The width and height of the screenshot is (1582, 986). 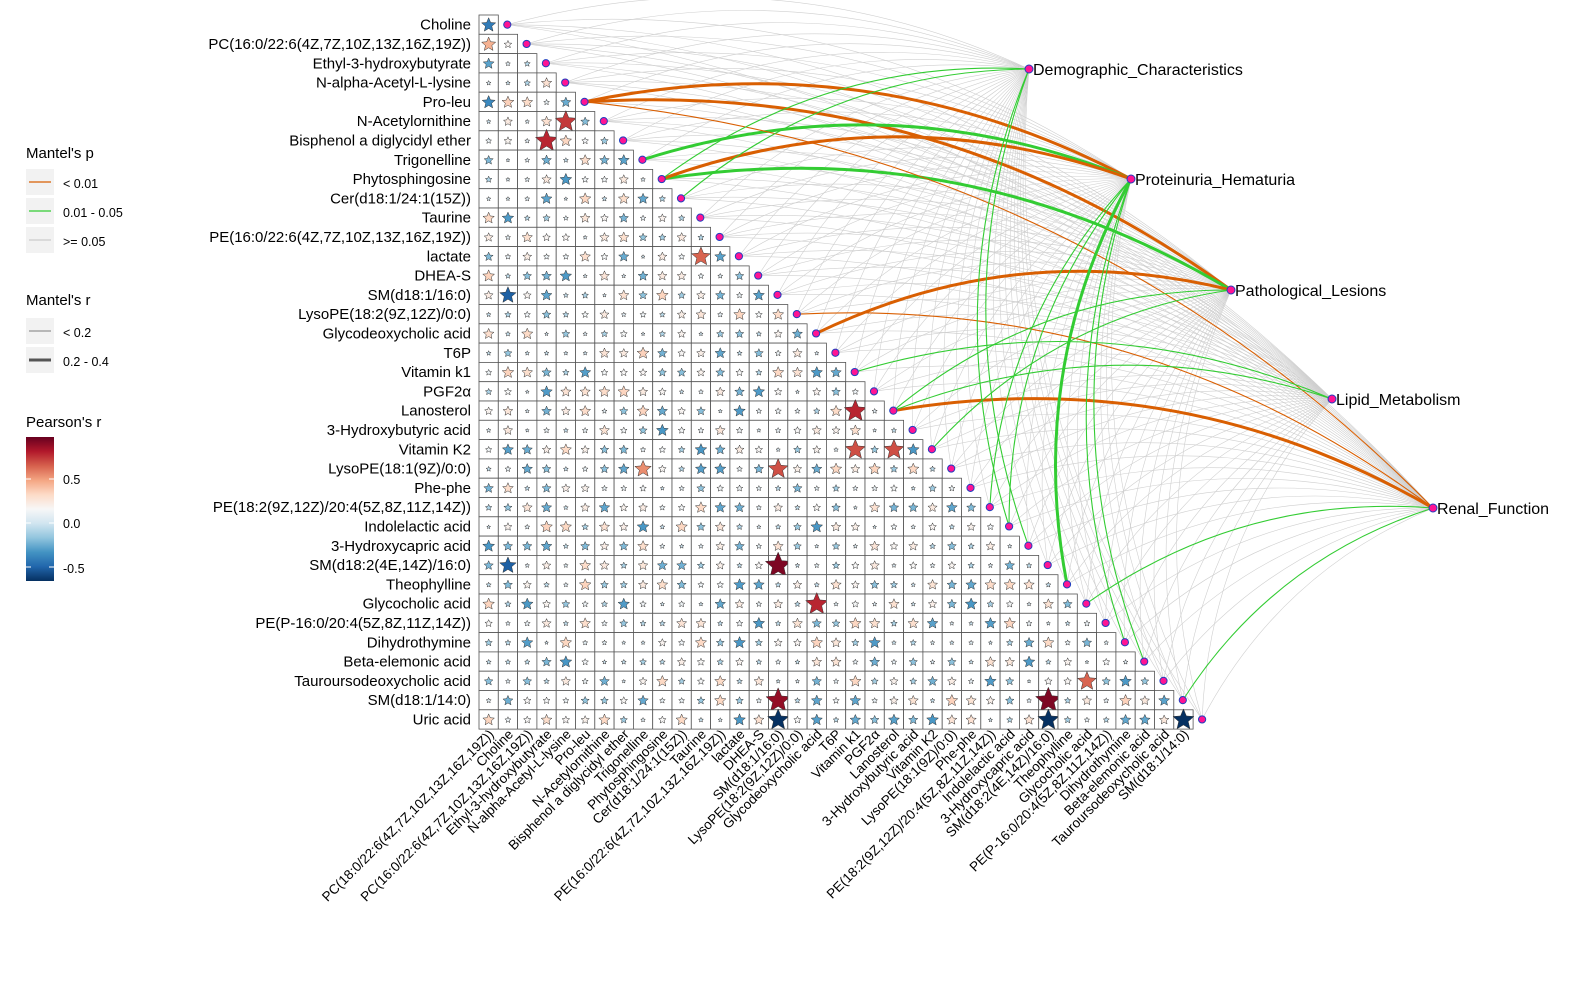 I want to click on environment-label: Renal_Function, so click(x=1493, y=509).